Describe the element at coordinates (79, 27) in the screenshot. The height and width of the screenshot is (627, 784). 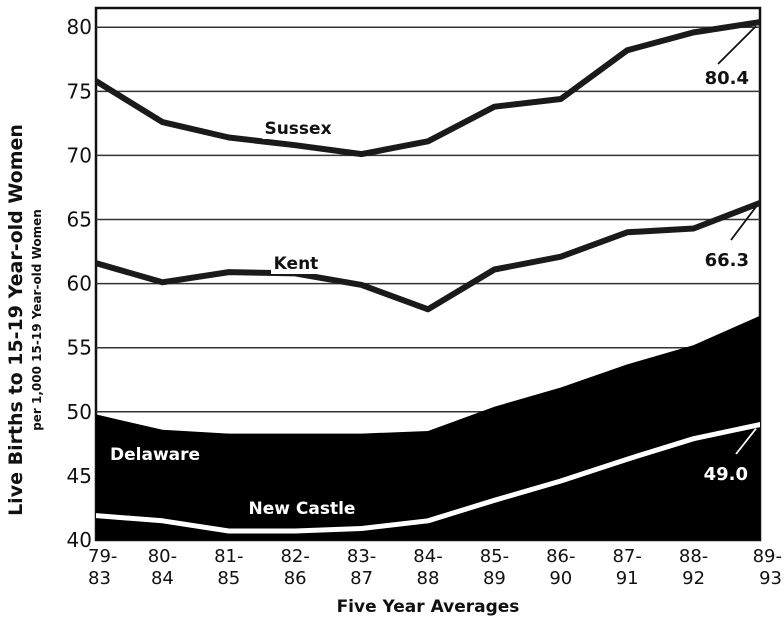
I see `y-tick-label-80: 80` at that location.